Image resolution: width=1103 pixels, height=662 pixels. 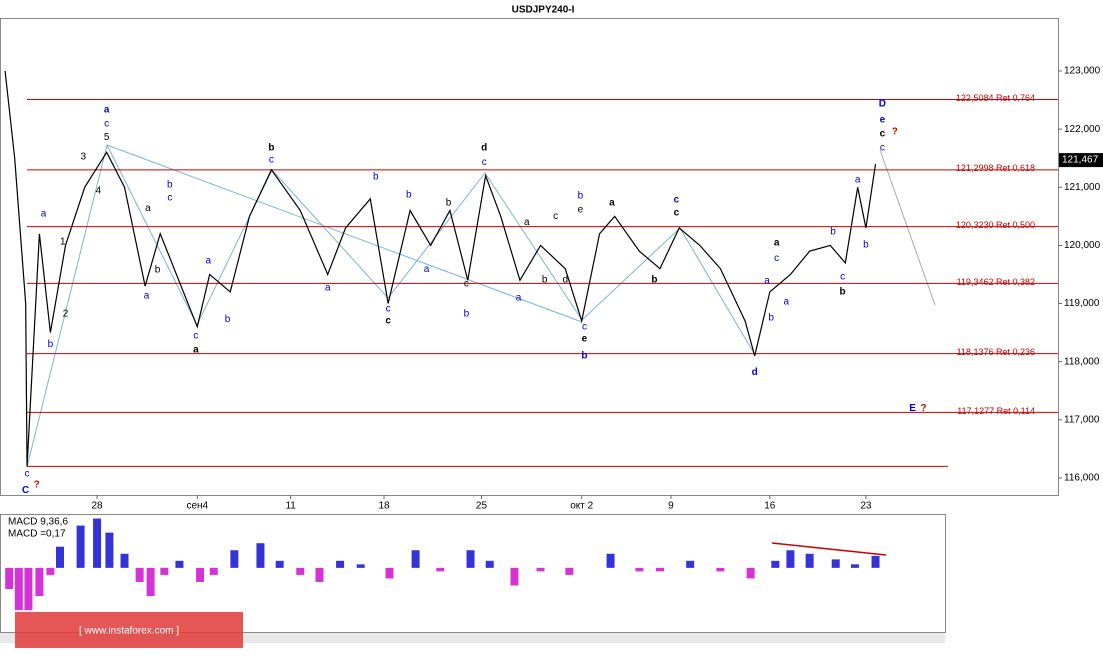 I want to click on y-tick-label: 118,000, so click(x=1082, y=361).